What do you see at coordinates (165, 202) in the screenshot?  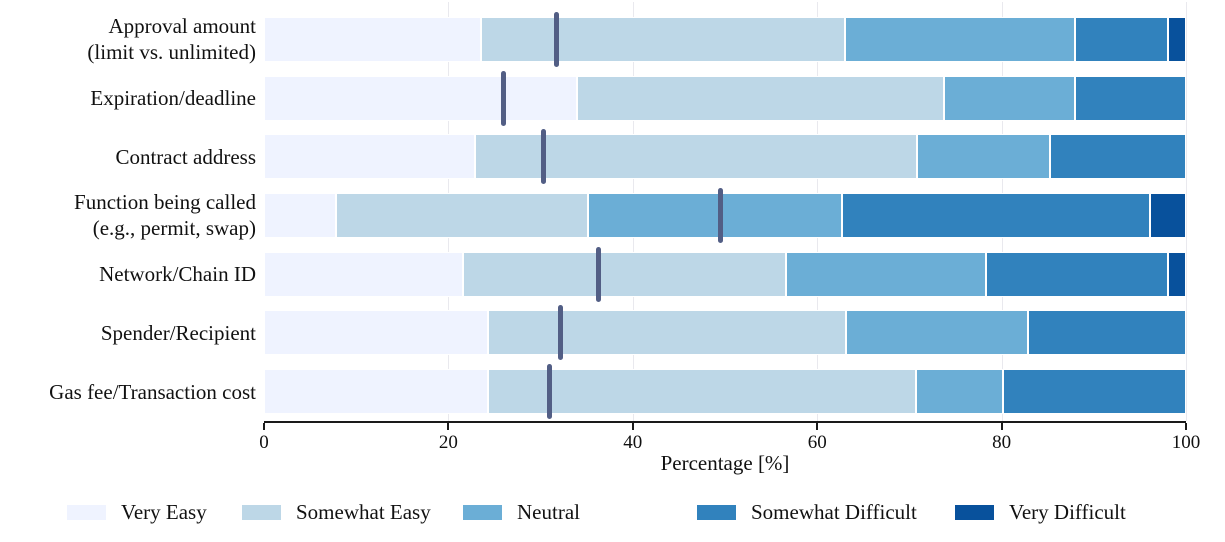 I see `category-label-line: Function being called` at bounding box center [165, 202].